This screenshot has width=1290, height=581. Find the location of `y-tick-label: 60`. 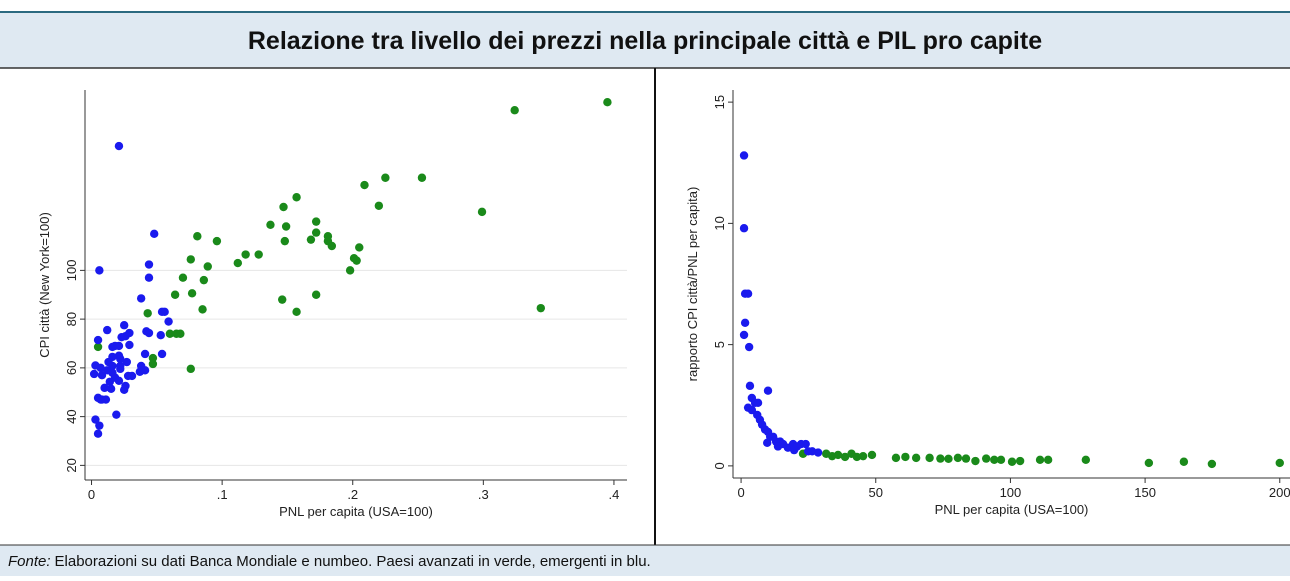

y-tick-label: 60 is located at coordinates (71, 368).